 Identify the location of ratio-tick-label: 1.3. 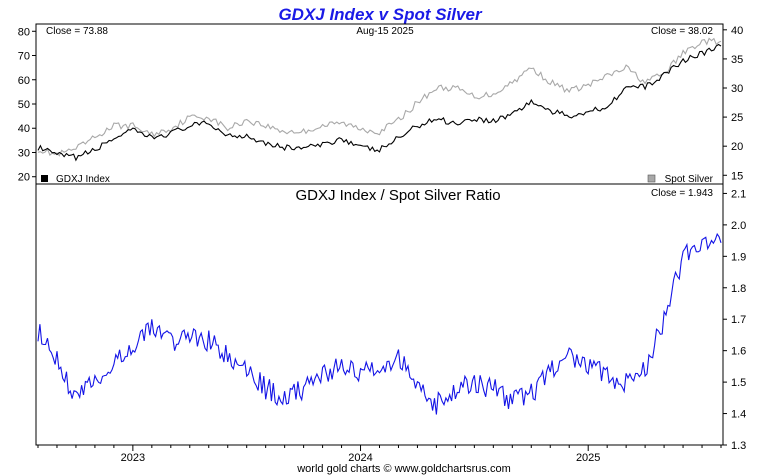
(738, 446).